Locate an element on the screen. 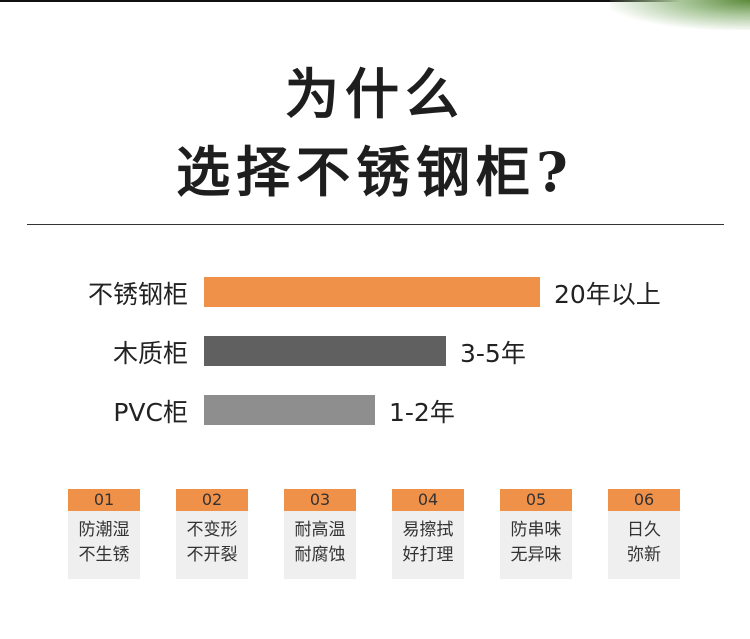 The width and height of the screenshot is (750, 639). feature-line1: 易擦拭 is located at coordinates (428, 530).